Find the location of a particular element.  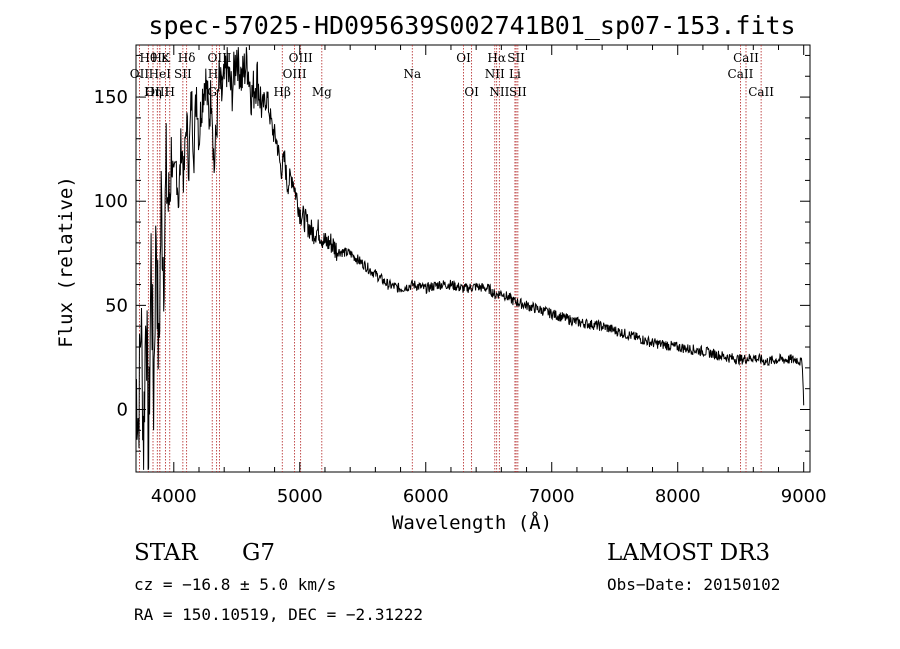

y-axis-label: Flux (relative) is located at coordinates (66, 262).